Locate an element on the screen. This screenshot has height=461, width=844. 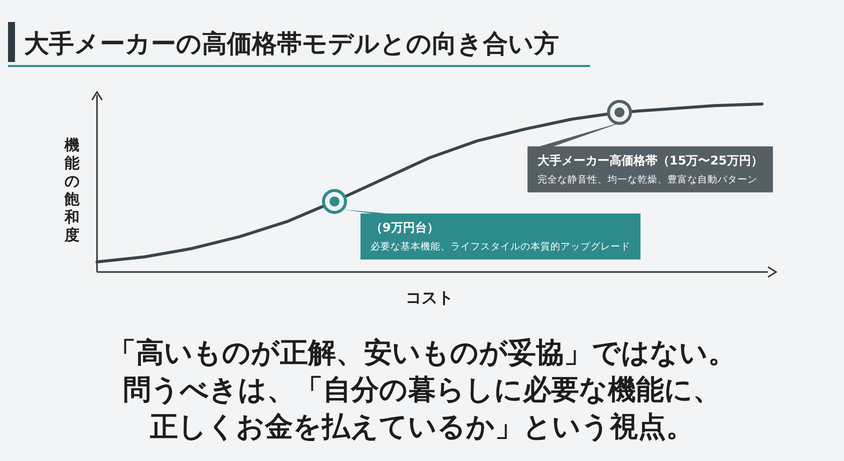
annotation: （9万円台） is located at coordinates (404, 227).